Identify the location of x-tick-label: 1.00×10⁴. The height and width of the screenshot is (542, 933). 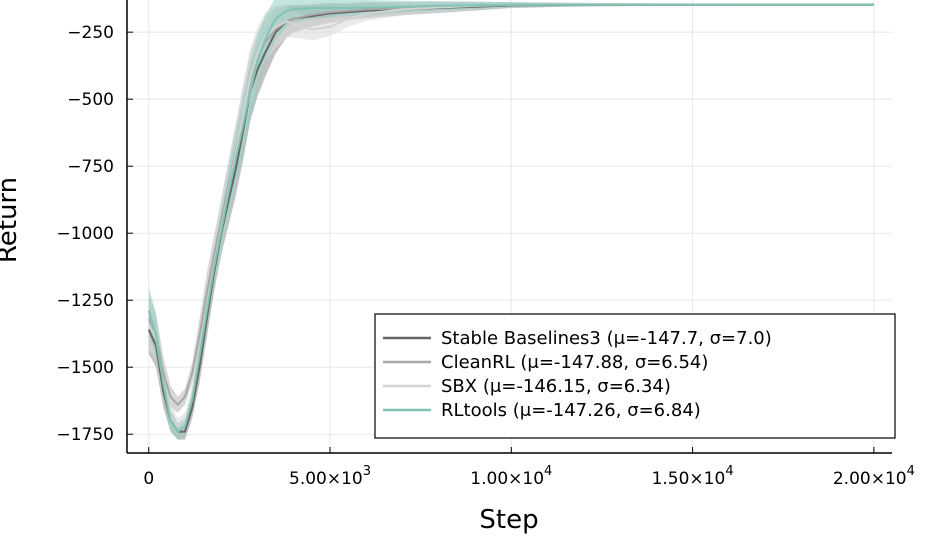
(511, 476).